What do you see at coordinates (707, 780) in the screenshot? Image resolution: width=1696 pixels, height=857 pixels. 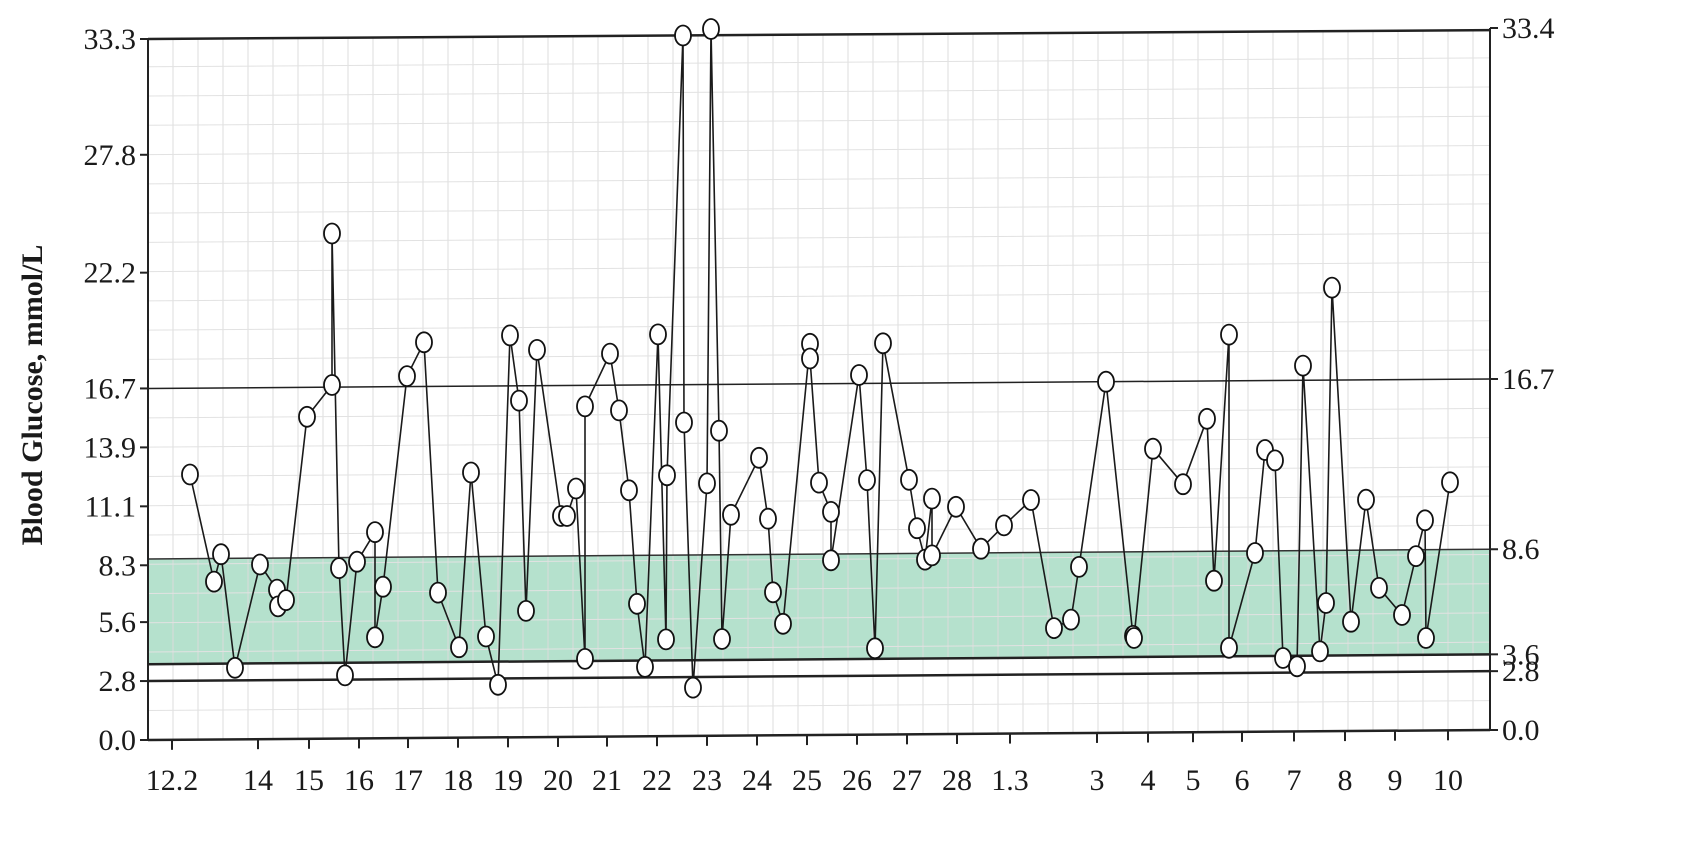 I see `x-tick-label: 23` at bounding box center [707, 780].